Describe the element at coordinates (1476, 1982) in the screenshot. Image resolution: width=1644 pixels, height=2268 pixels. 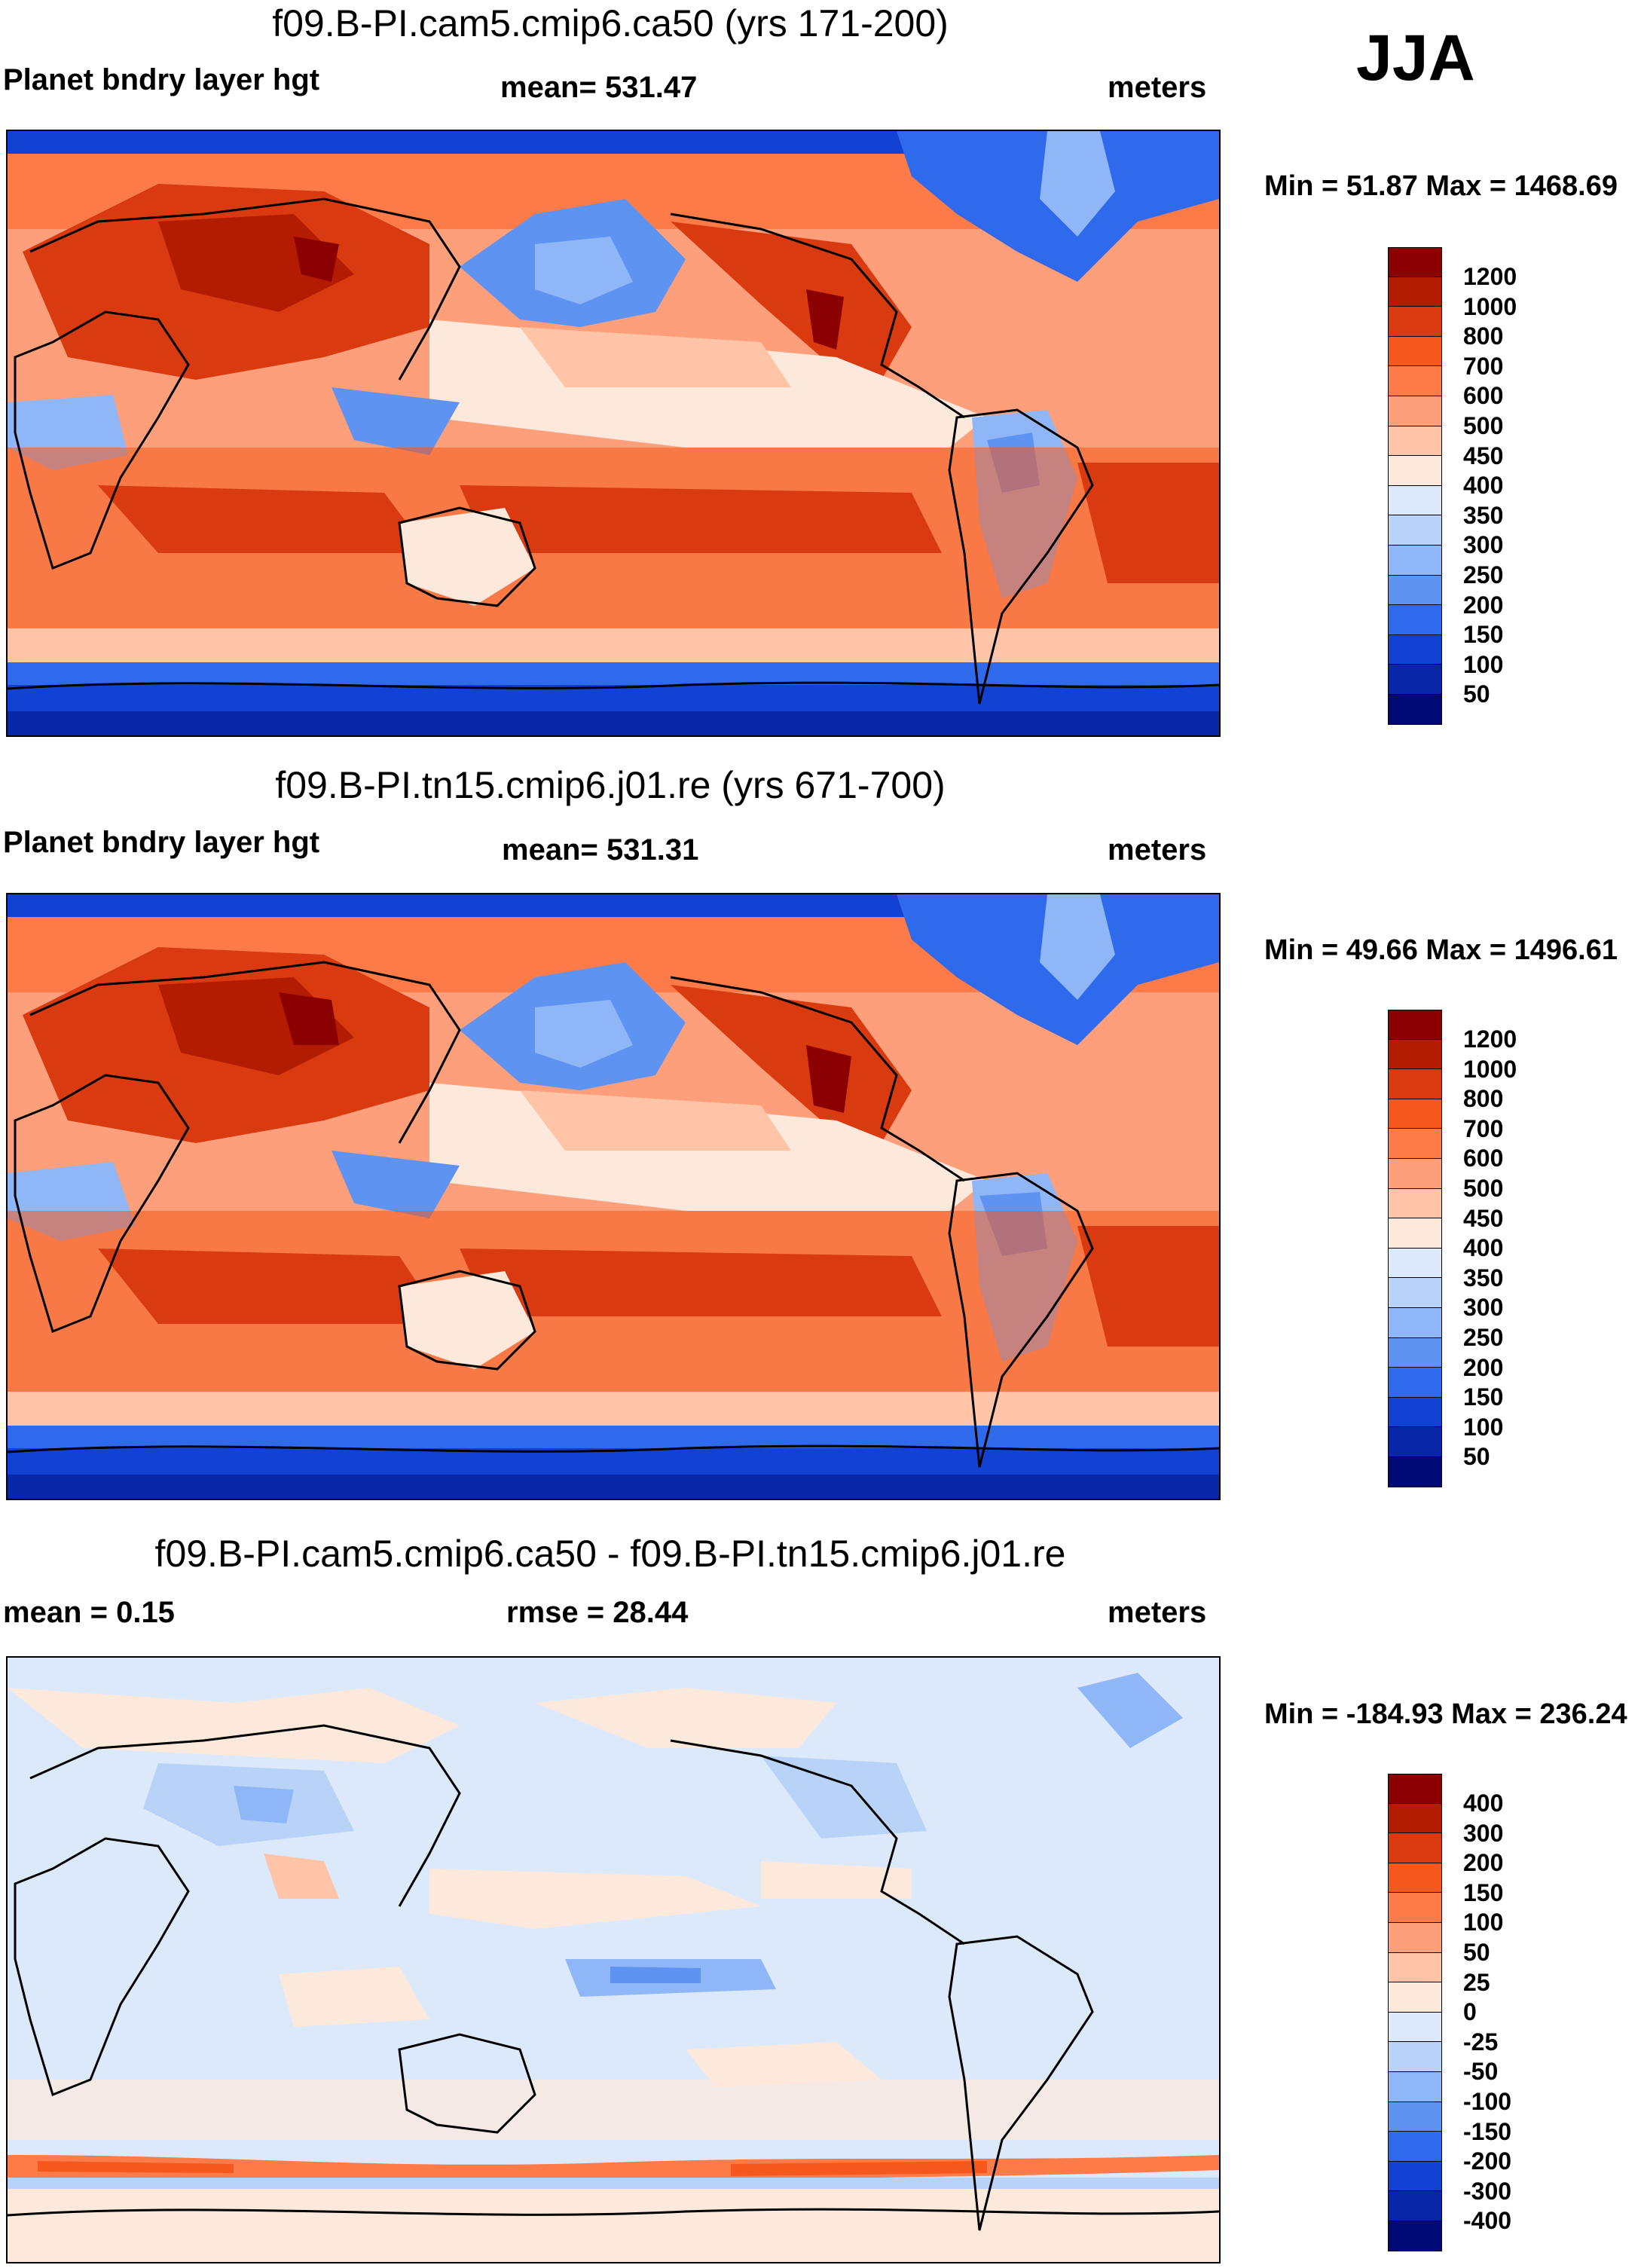
I see `panel-3-colorbar-label: 25` at that location.